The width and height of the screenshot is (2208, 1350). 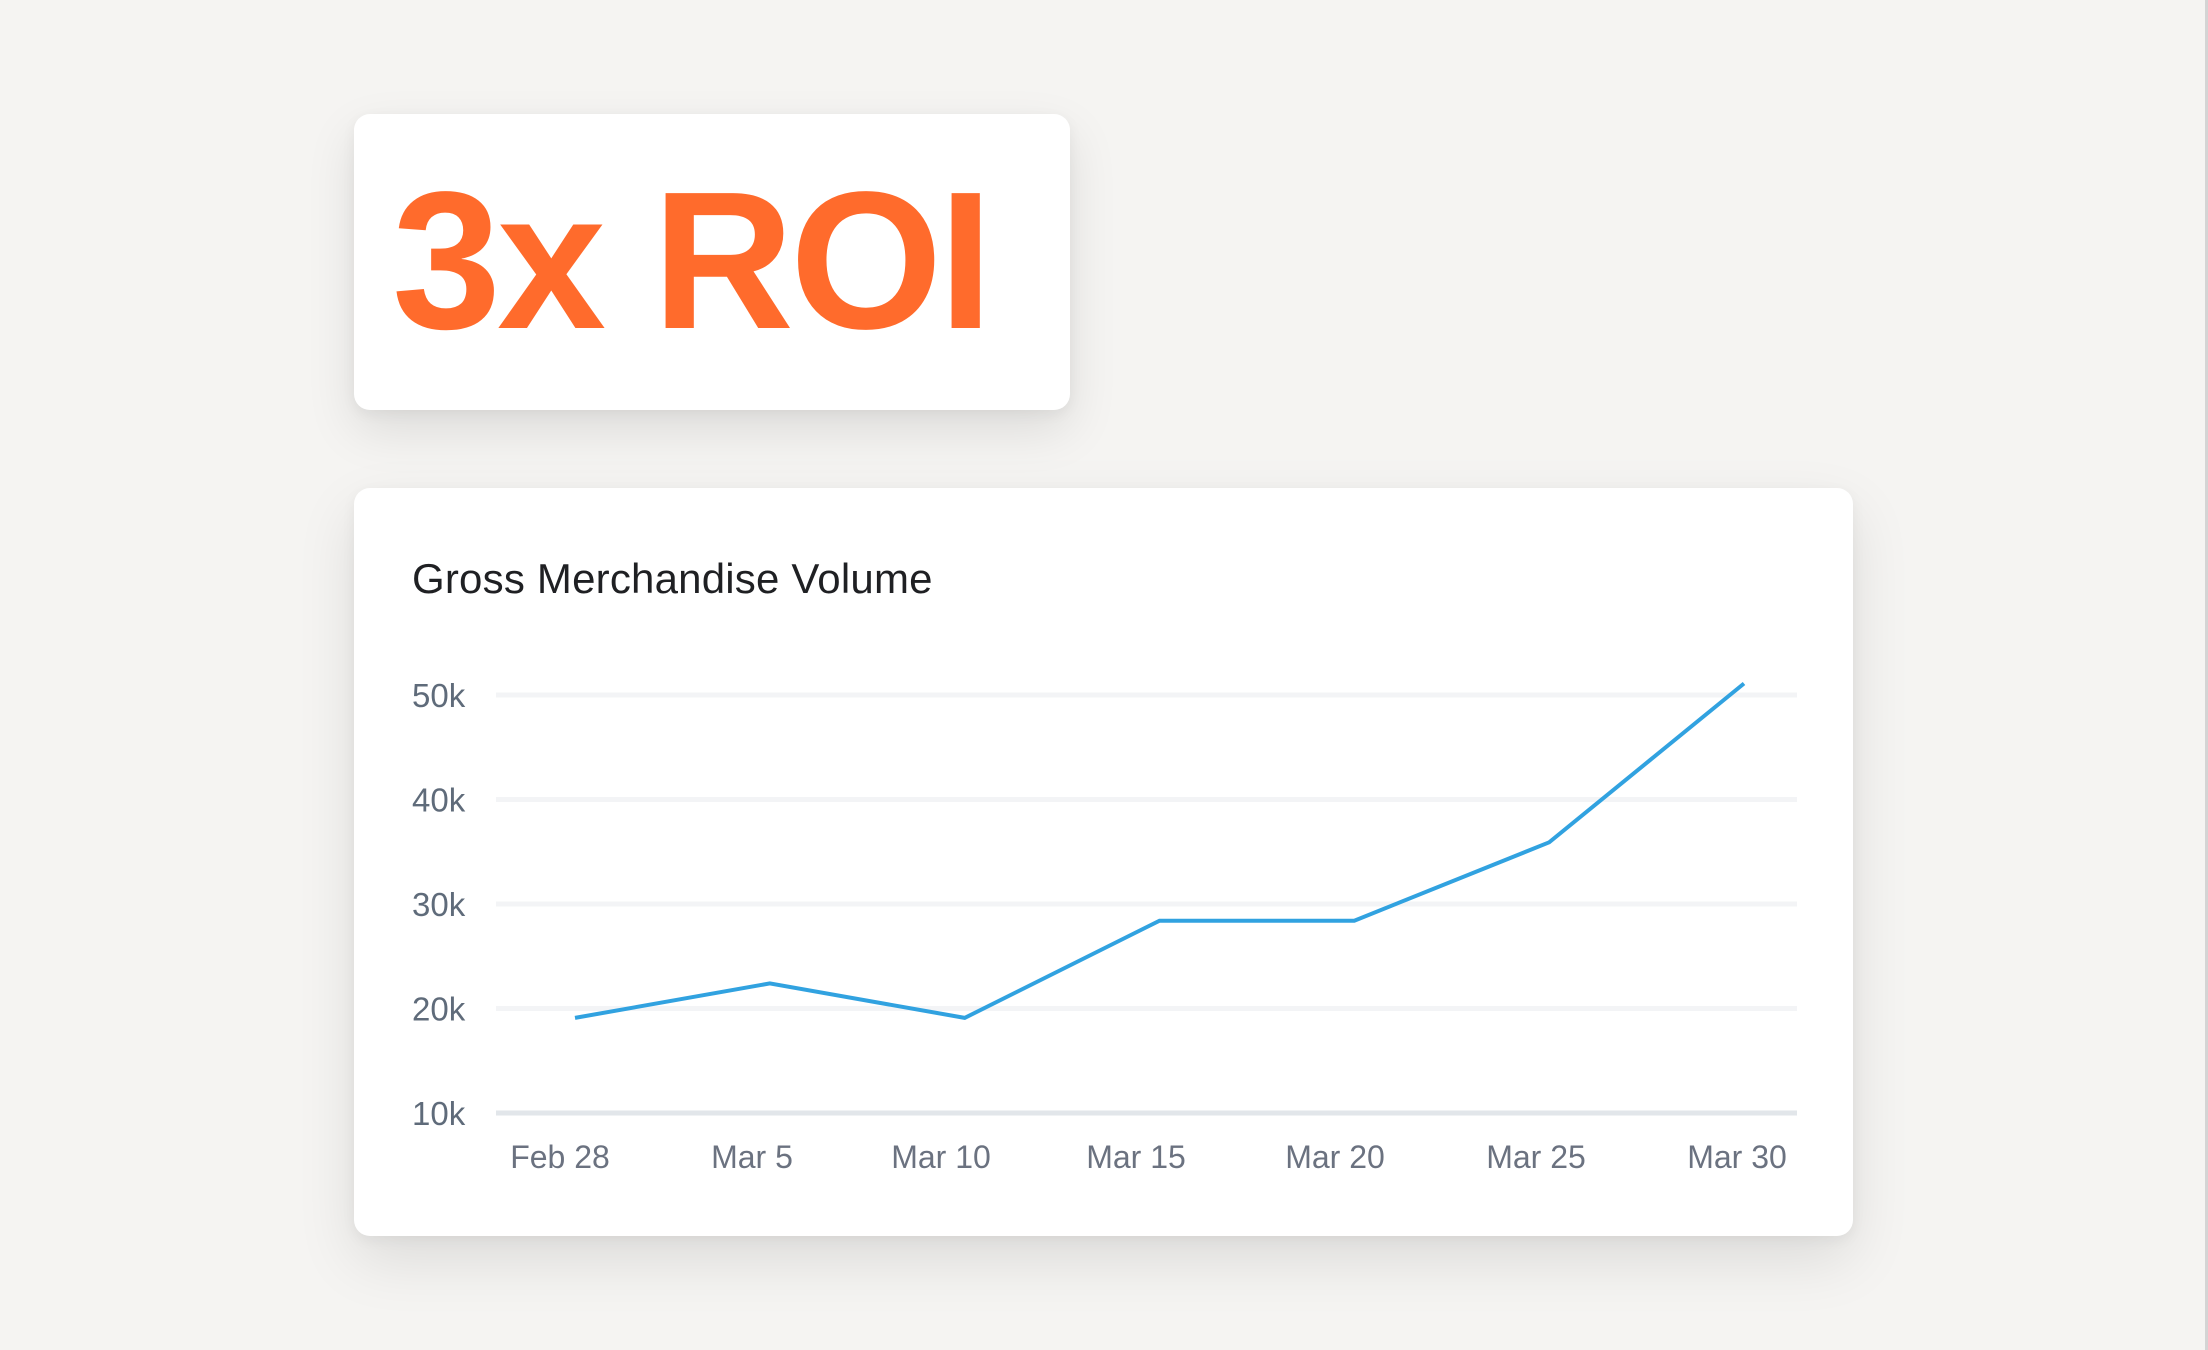 I want to click on window-edge, so click(x=2206, y=675).